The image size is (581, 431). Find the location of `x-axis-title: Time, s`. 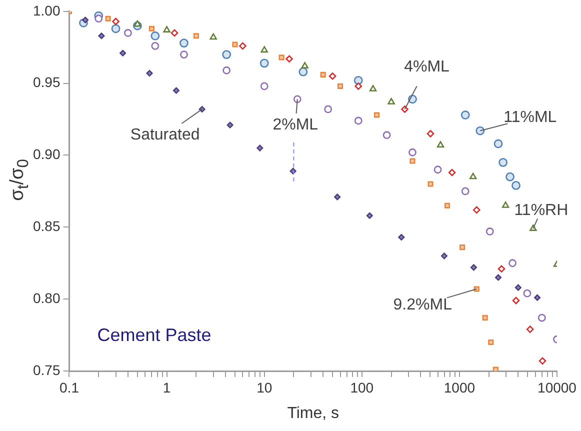

x-axis-title: Time, s is located at coordinates (313, 413).